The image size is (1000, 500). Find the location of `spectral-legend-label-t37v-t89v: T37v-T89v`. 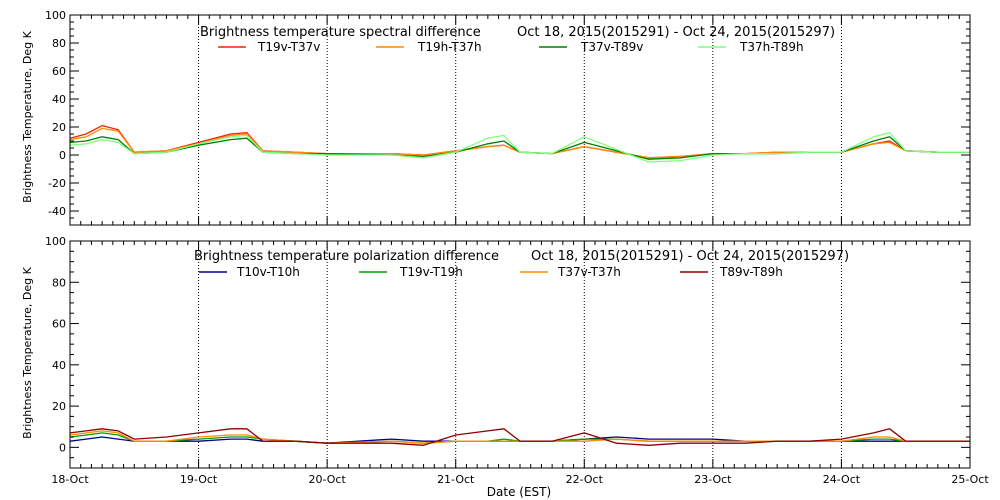

spectral-legend-label-t37v-t89v: T37v-T89v is located at coordinates (611, 47).